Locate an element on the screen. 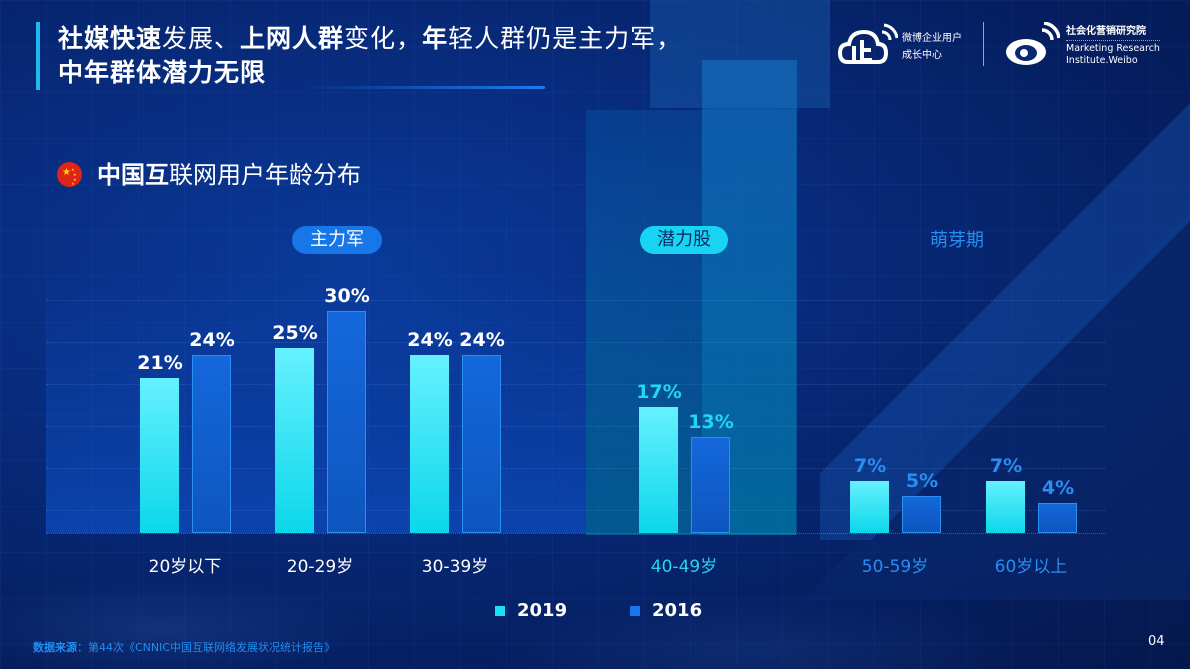  dotted-gridline is located at coordinates (576, 300).